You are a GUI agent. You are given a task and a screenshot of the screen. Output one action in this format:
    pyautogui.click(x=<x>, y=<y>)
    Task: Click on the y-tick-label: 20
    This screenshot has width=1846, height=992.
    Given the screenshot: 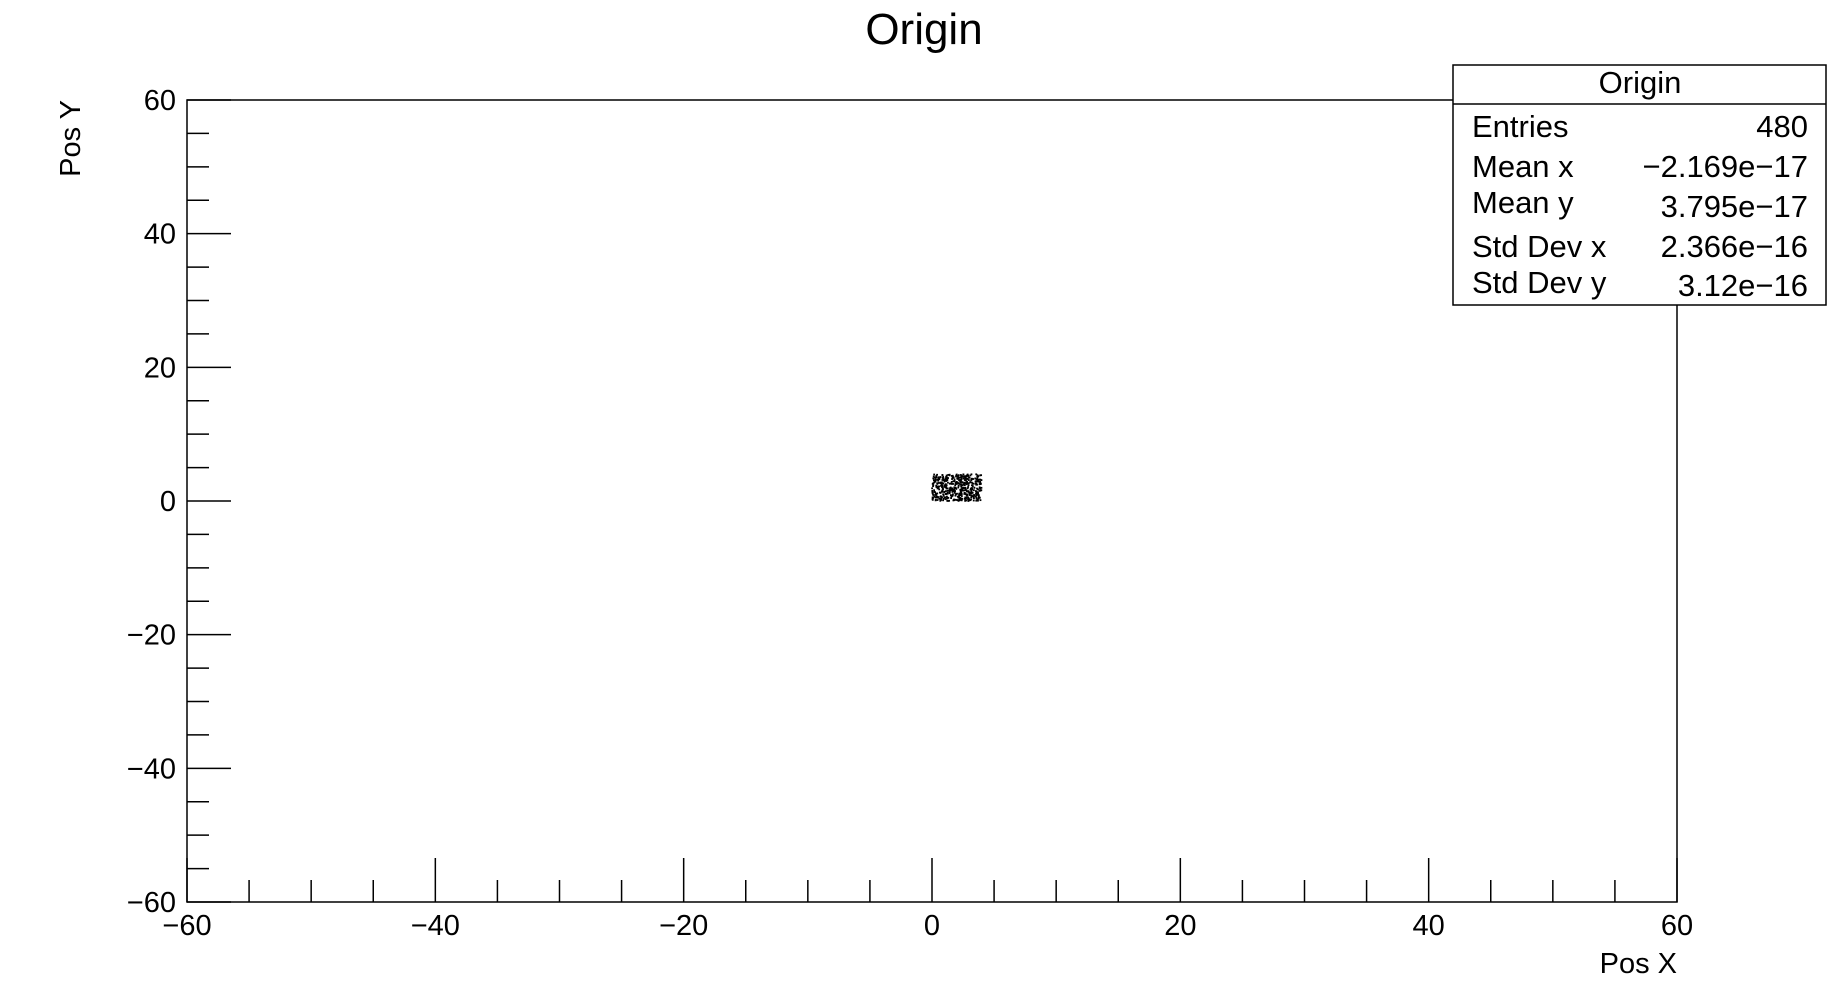 What is the action you would take?
    pyautogui.click(x=160, y=368)
    